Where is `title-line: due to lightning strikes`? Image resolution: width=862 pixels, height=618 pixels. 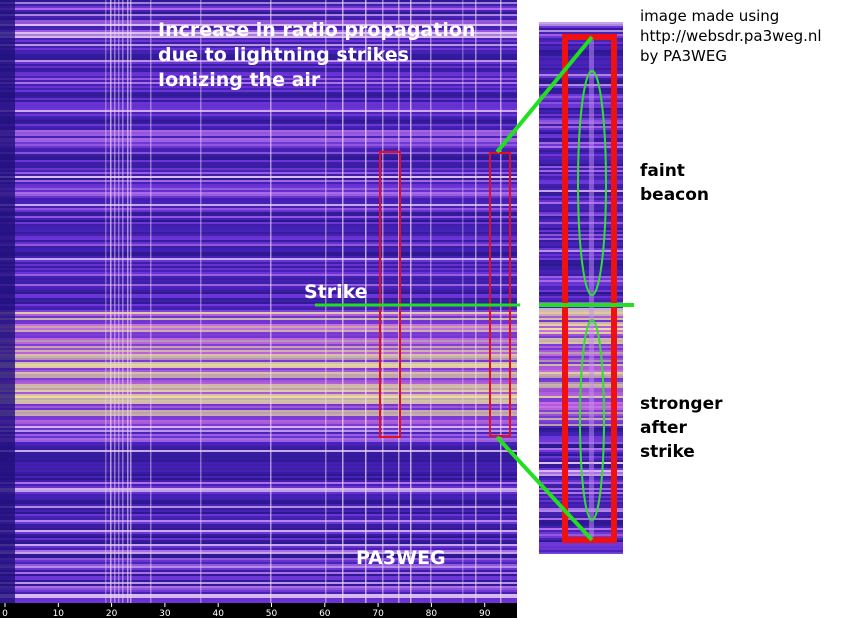 title-line: due to lightning strikes is located at coordinates (283, 55).